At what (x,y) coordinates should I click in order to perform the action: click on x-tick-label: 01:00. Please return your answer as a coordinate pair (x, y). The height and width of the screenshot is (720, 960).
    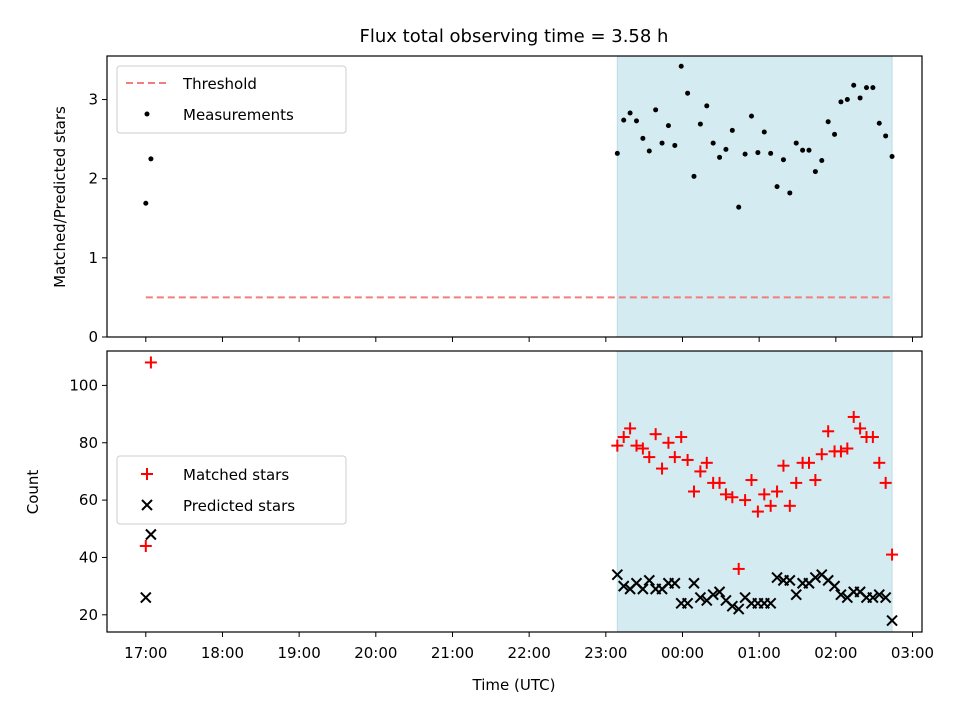
    Looking at the image, I should click on (759, 653).